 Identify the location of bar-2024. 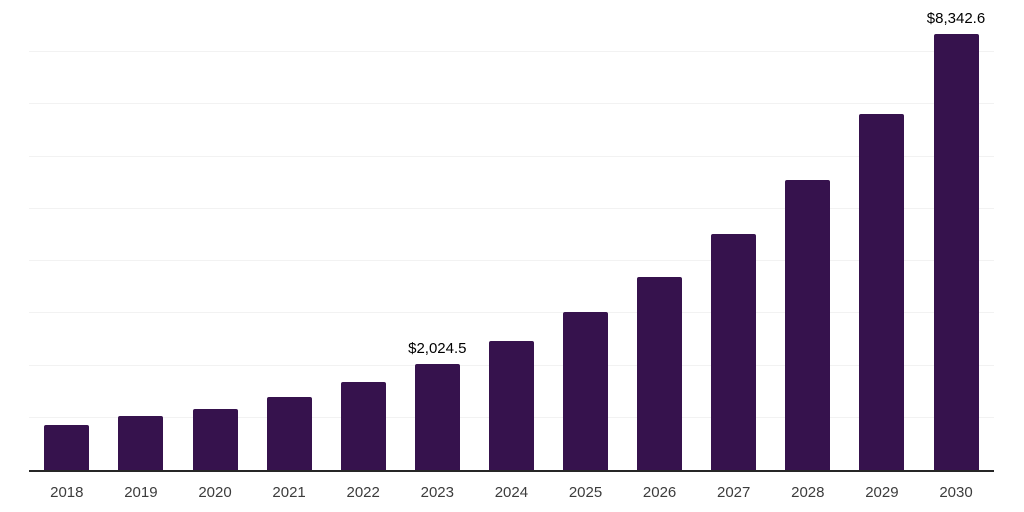
(511, 405).